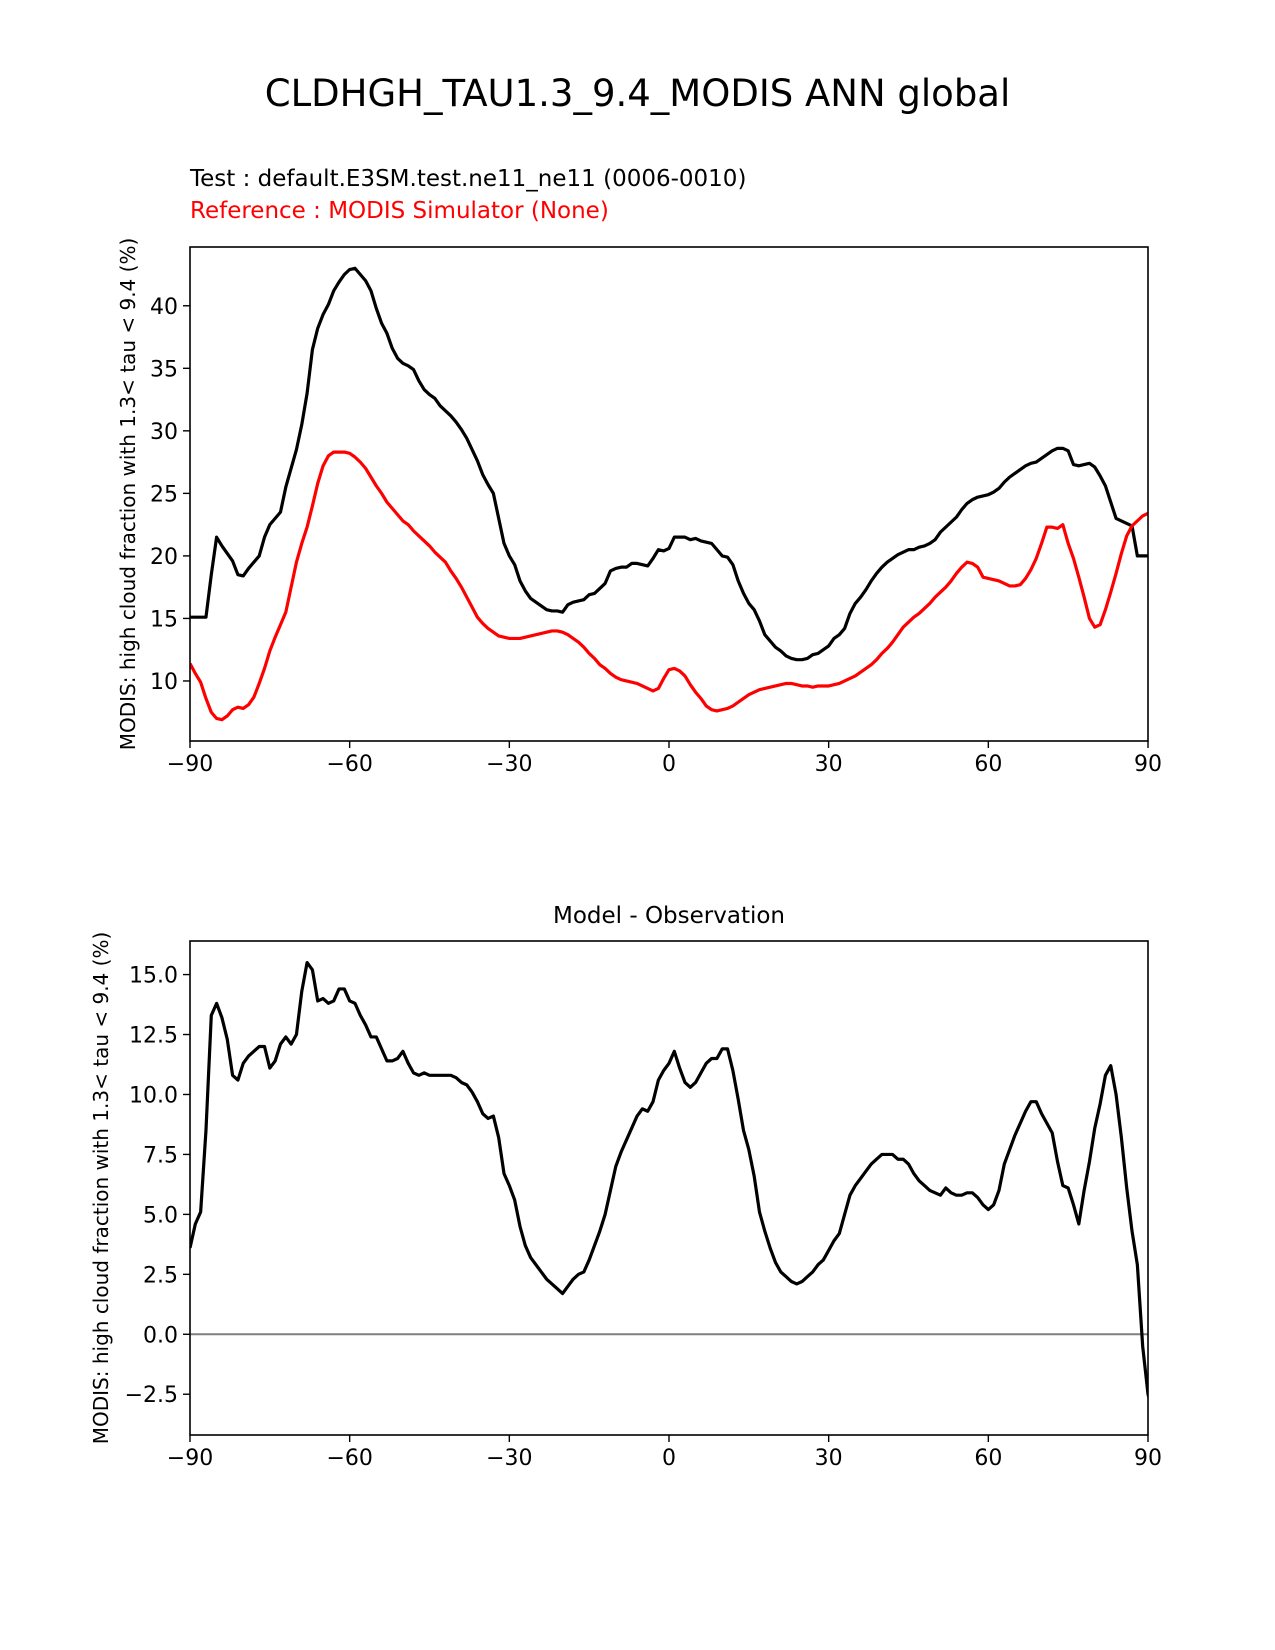 The width and height of the screenshot is (1275, 1650). Describe the element at coordinates (164, 432) in the screenshot. I see `y-tick-label: 30` at that location.